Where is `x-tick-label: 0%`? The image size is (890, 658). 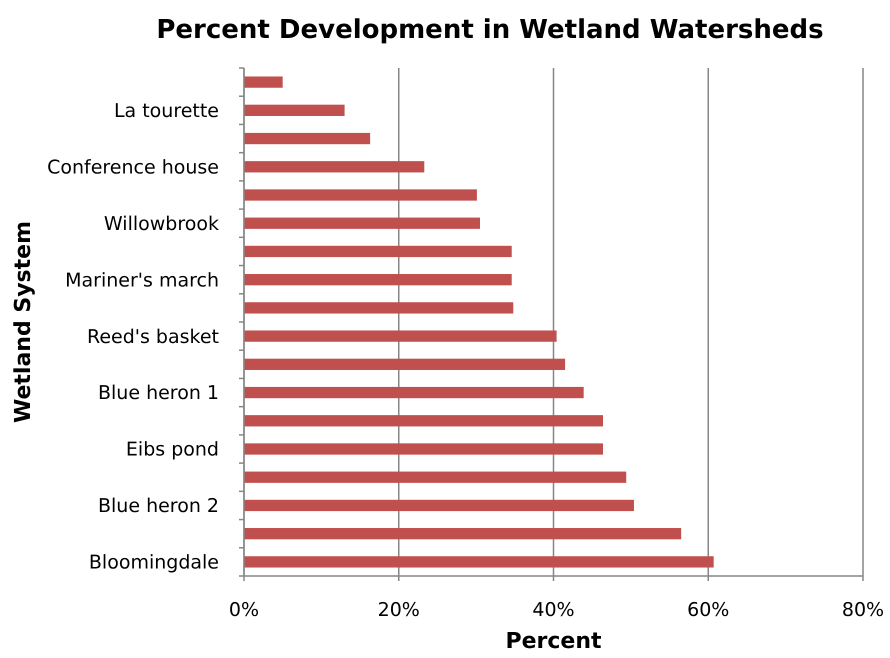 x-tick-label: 0% is located at coordinates (244, 610).